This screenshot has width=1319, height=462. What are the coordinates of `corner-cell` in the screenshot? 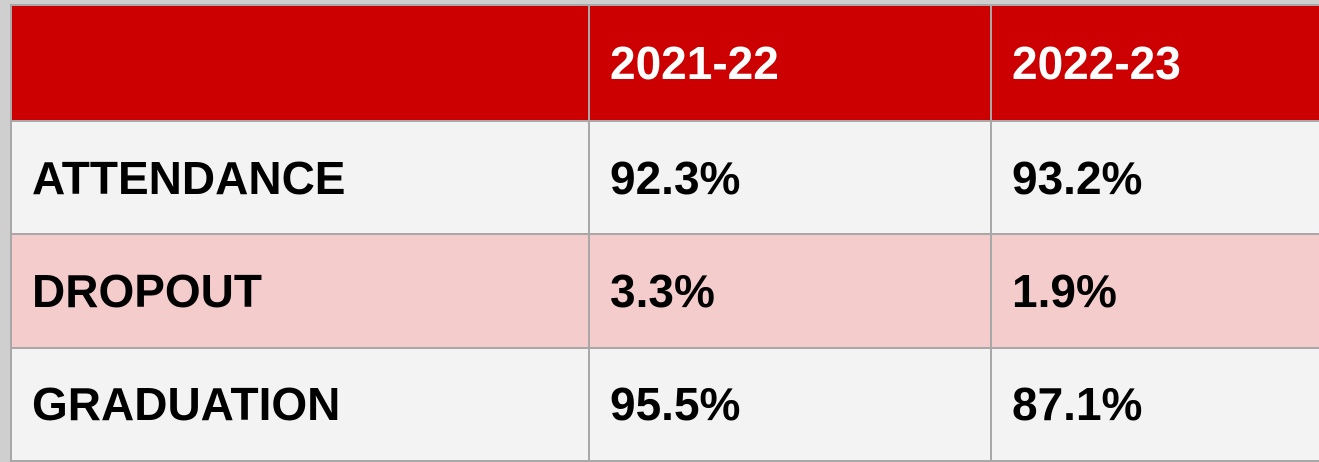 It's located at (300, 63).